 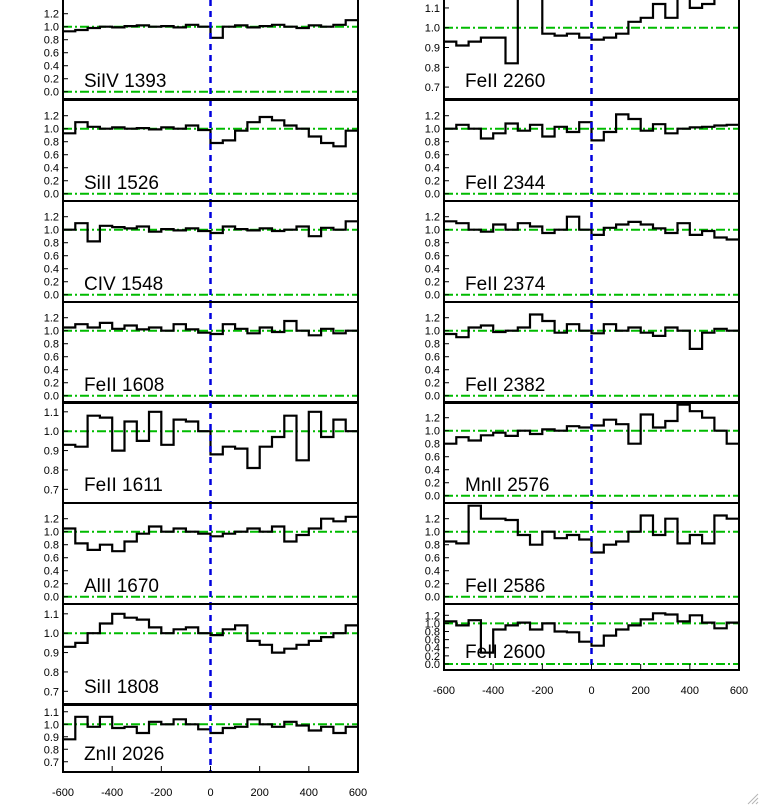 I want to click on x-tick-label: 200, so click(x=259, y=793).